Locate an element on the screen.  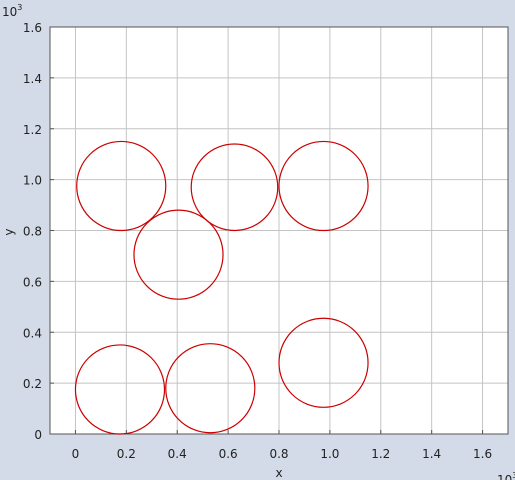
x-exponent-power: 3 is located at coordinates (513, 475).